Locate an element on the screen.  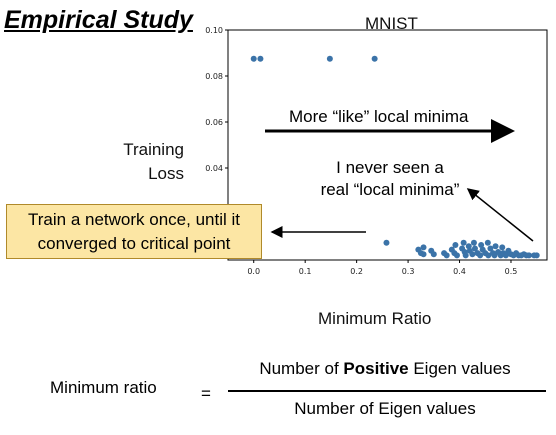
x-tick-label: 0.4 is located at coordinates (459, 271).